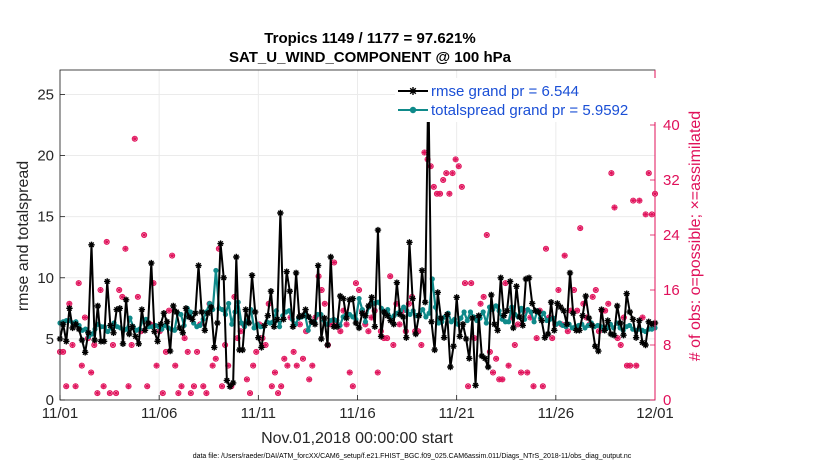 The image size is (830, 470). What do you see at coordinates (50, 400) in the screenshot?
I see `y-tick-label-left: 0` at bounding box center [50, 400].